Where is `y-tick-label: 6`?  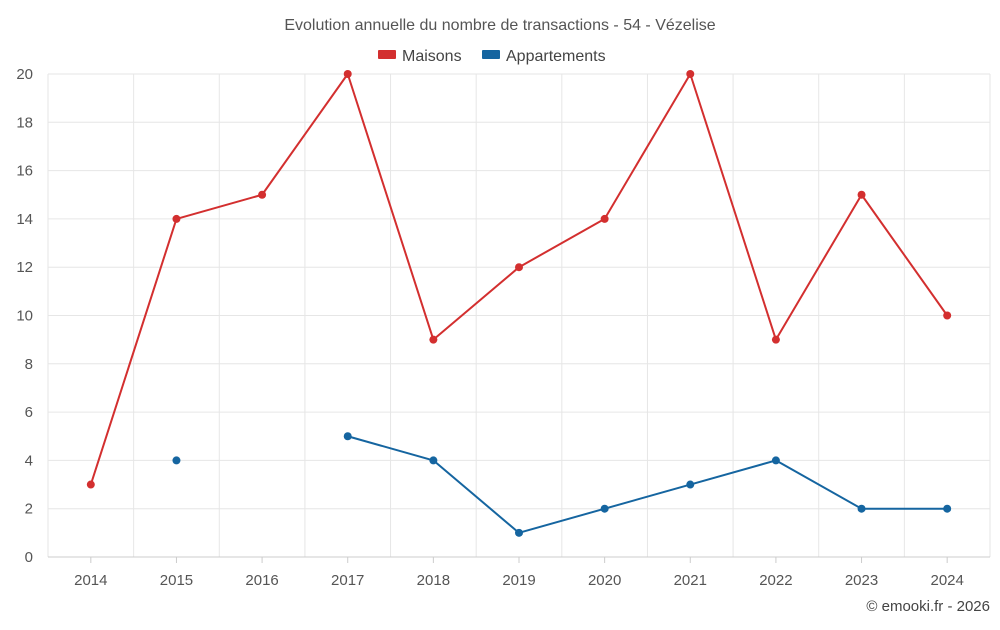
y-tick-label: 6 is located at coordinates (29, 412).